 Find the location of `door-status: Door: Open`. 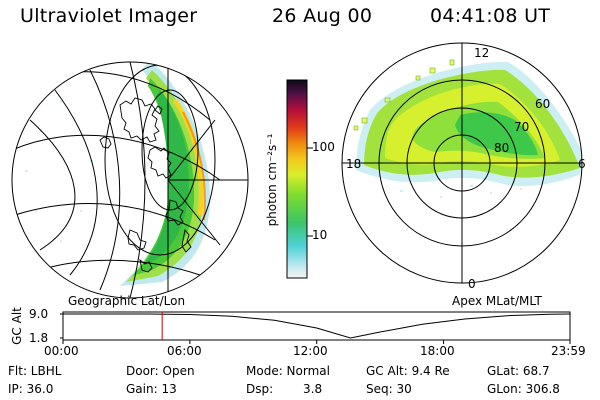

door-status: Door: Open is located at coordinates (160, 371).